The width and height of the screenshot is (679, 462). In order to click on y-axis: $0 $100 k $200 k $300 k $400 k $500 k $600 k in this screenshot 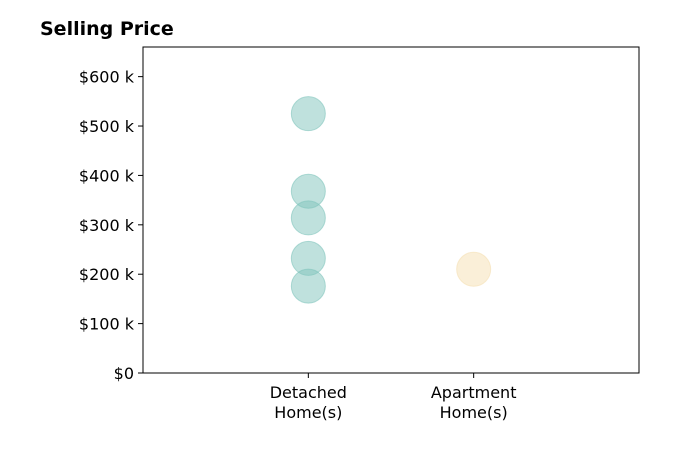, I will do `click(111, 225)`.